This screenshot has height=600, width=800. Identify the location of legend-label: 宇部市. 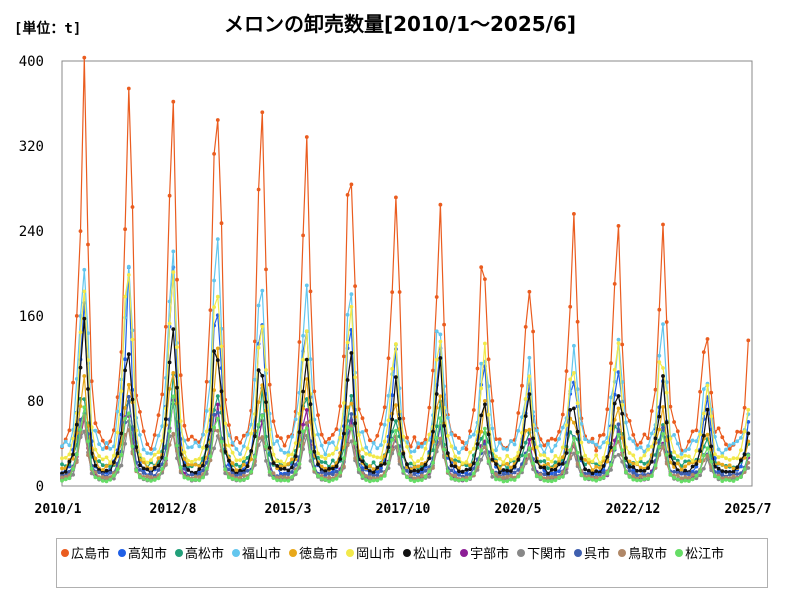
(490, 554).